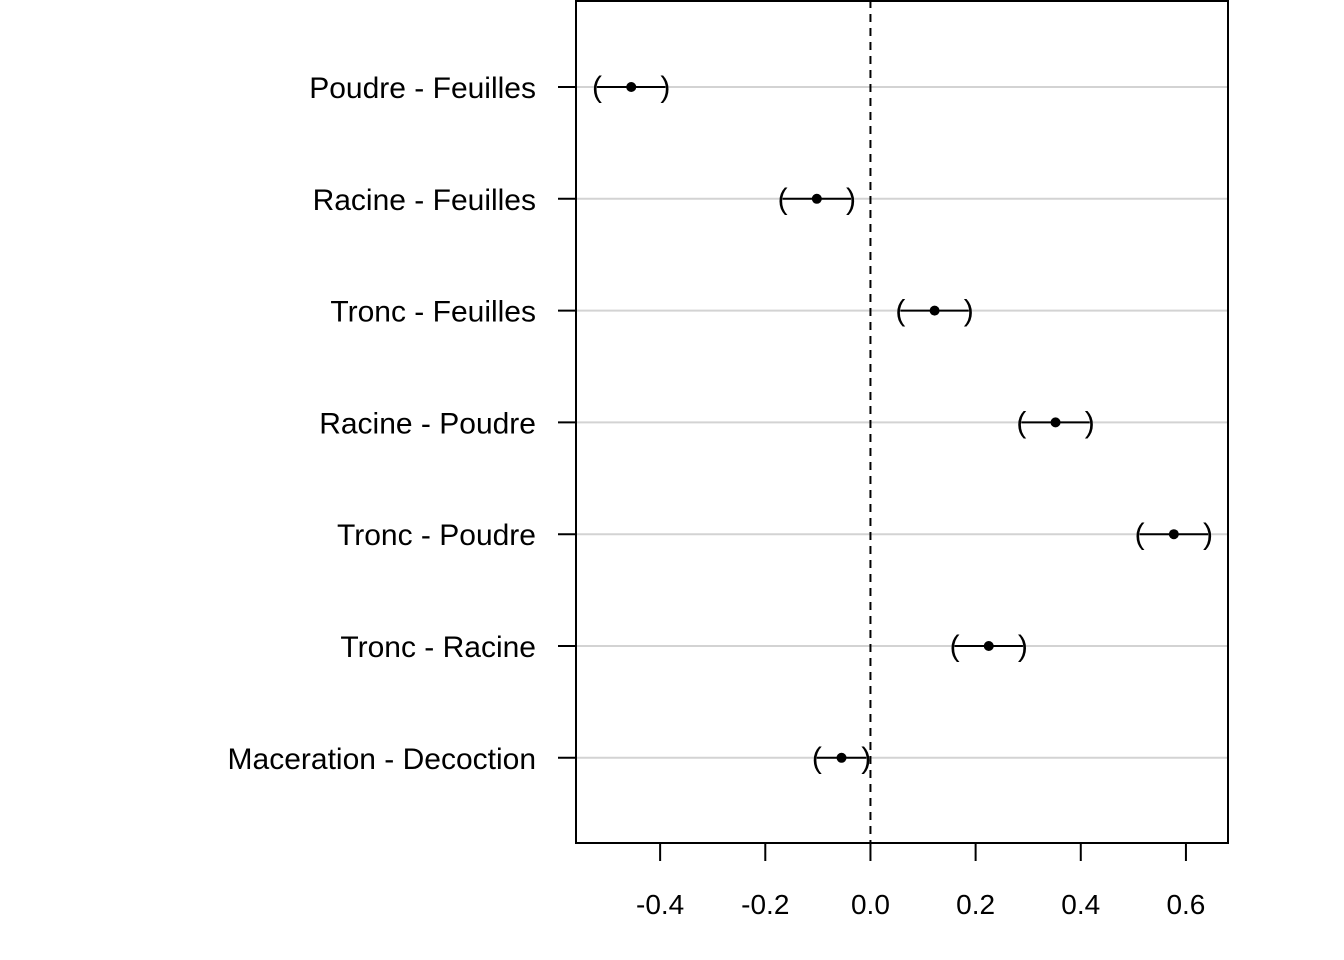 This screenshot has width=1344, height=960. I want to click on x-tick-label: 0.4, so click(1080, 904).